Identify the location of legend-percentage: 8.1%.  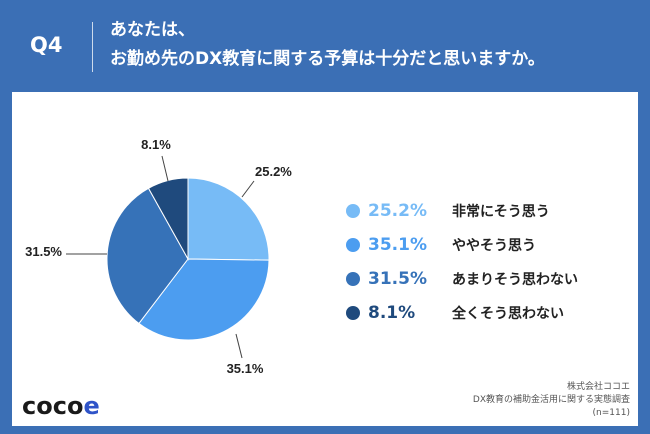
(392, 313).